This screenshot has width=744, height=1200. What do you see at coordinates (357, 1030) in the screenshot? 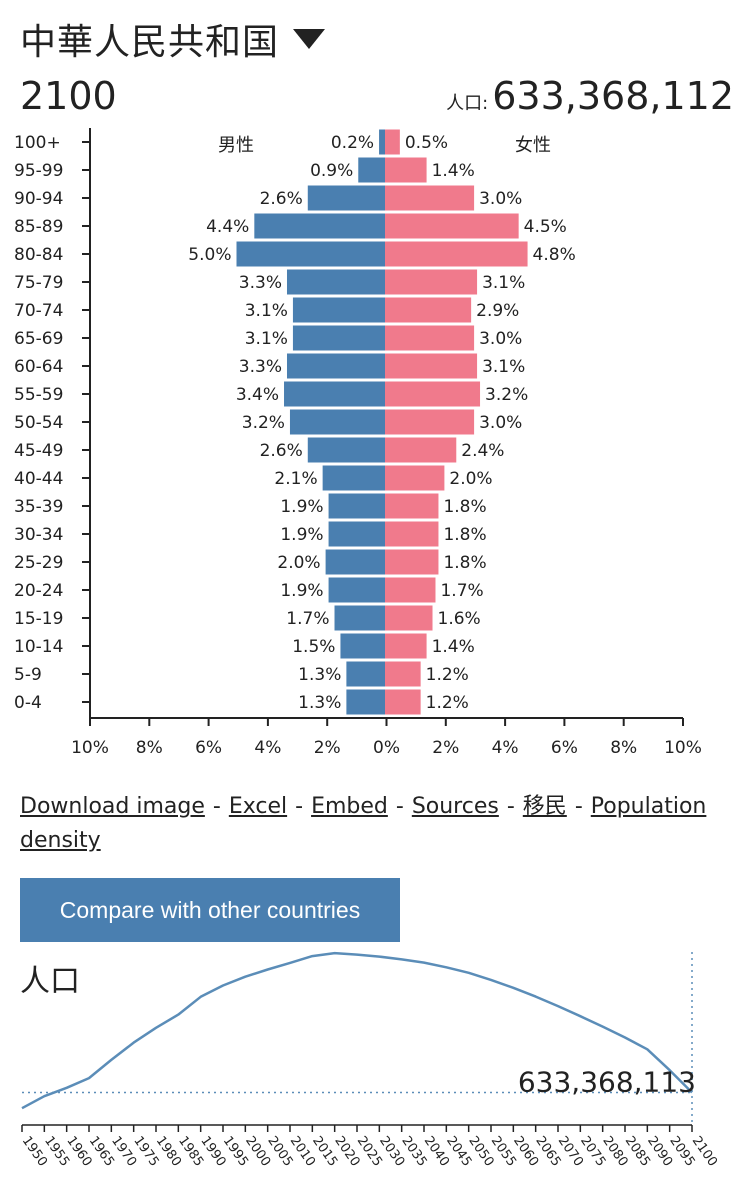
I see `population-line` at bounding box center [357, 1030].